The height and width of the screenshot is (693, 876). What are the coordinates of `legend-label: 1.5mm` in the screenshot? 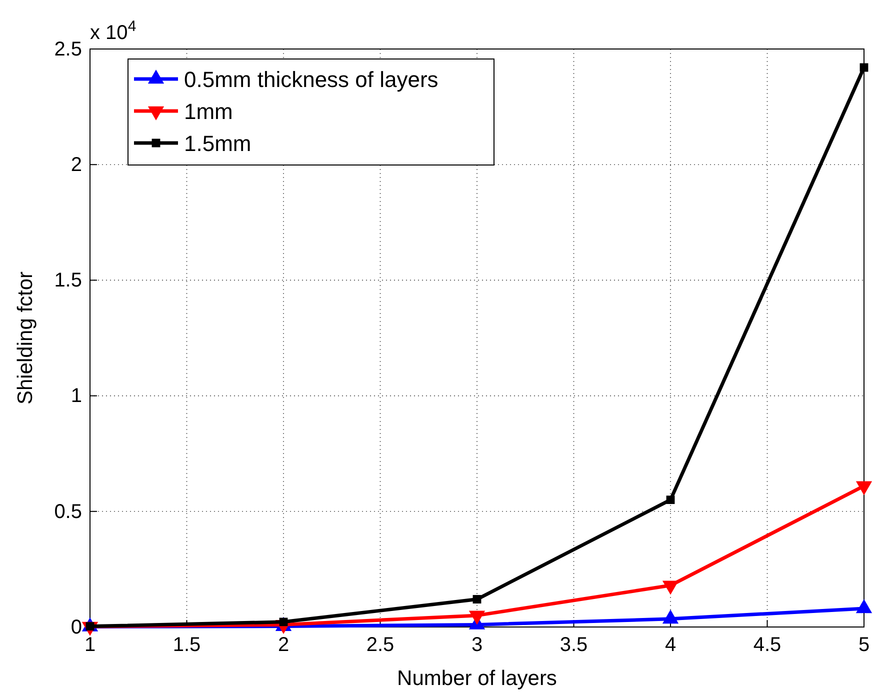 It's located at (218, 143).